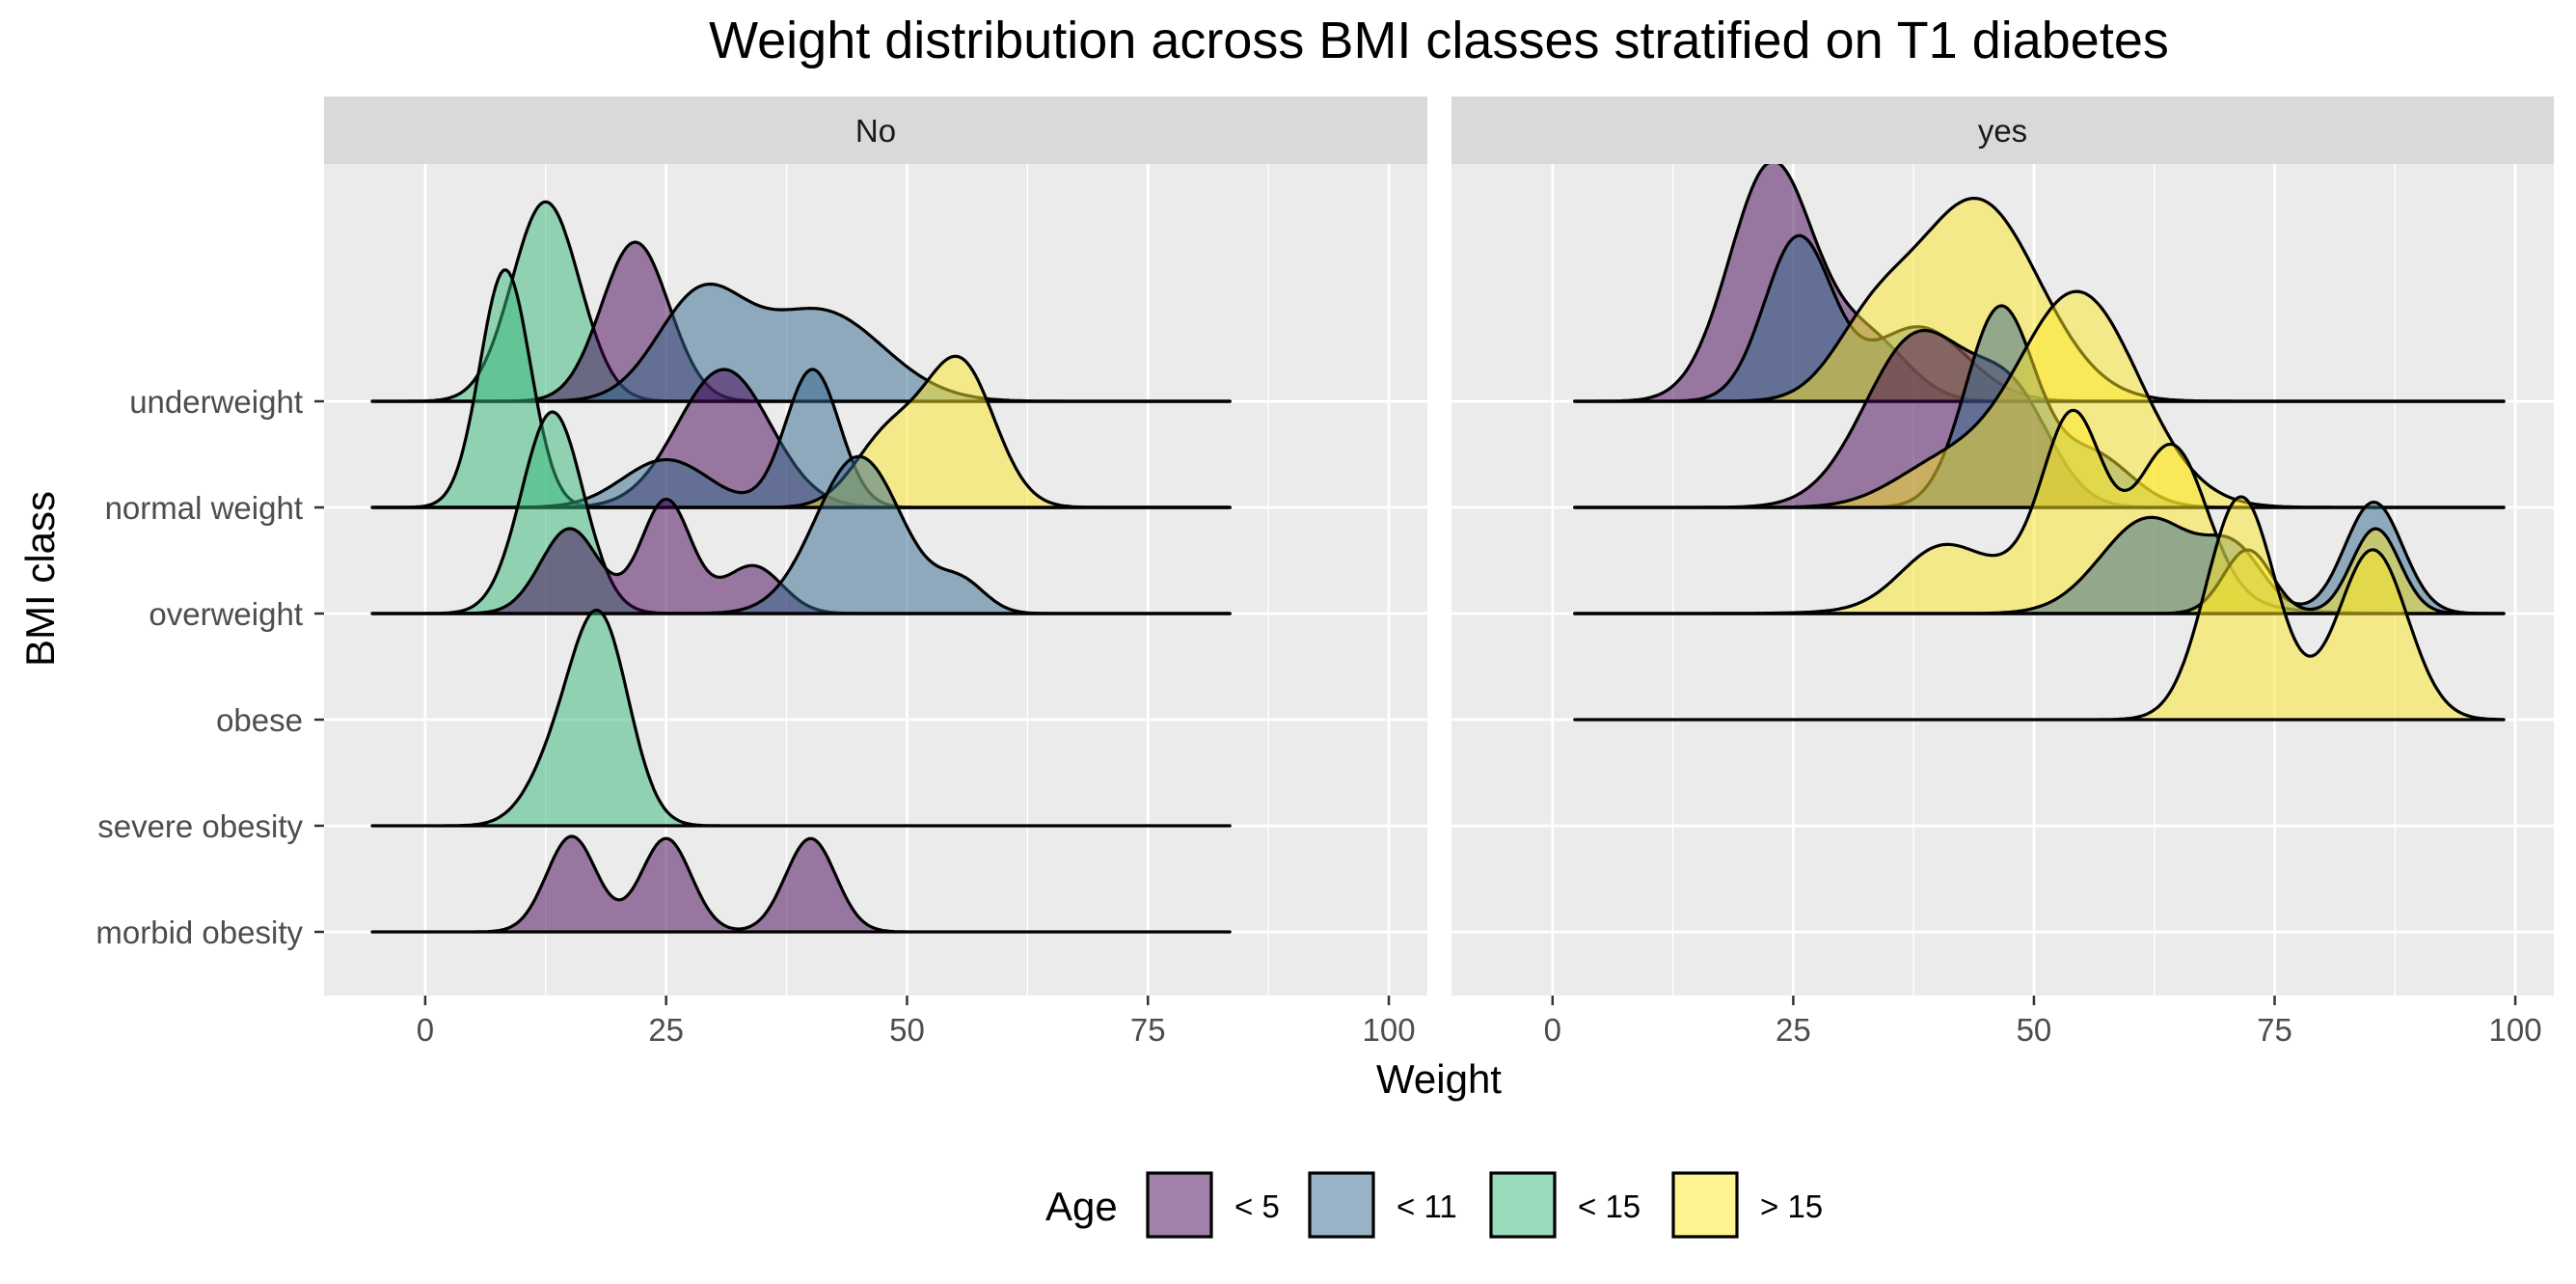 The height and width of the screenshot is (1284, 2576). What do you see at coordinates (1439, 1079) in the screenshot?
I see `x-axis-title: Weight` at bounding box center [1439, 1079].